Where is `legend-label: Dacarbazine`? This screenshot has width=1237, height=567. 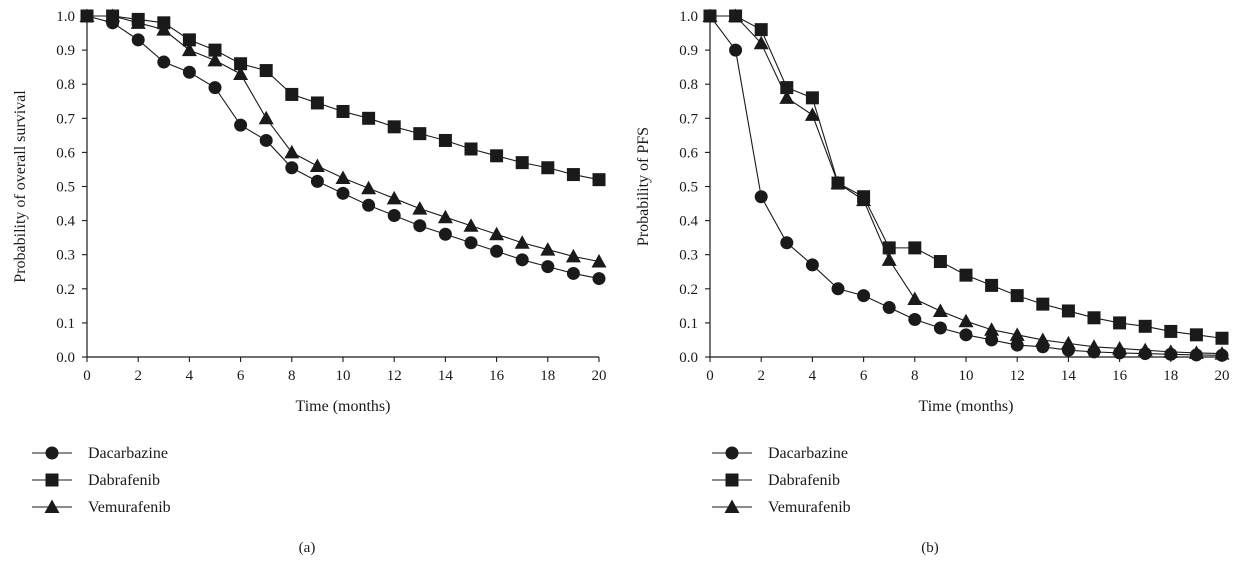
legend-label: Dacarbazine is located at coordinates (128, 453).